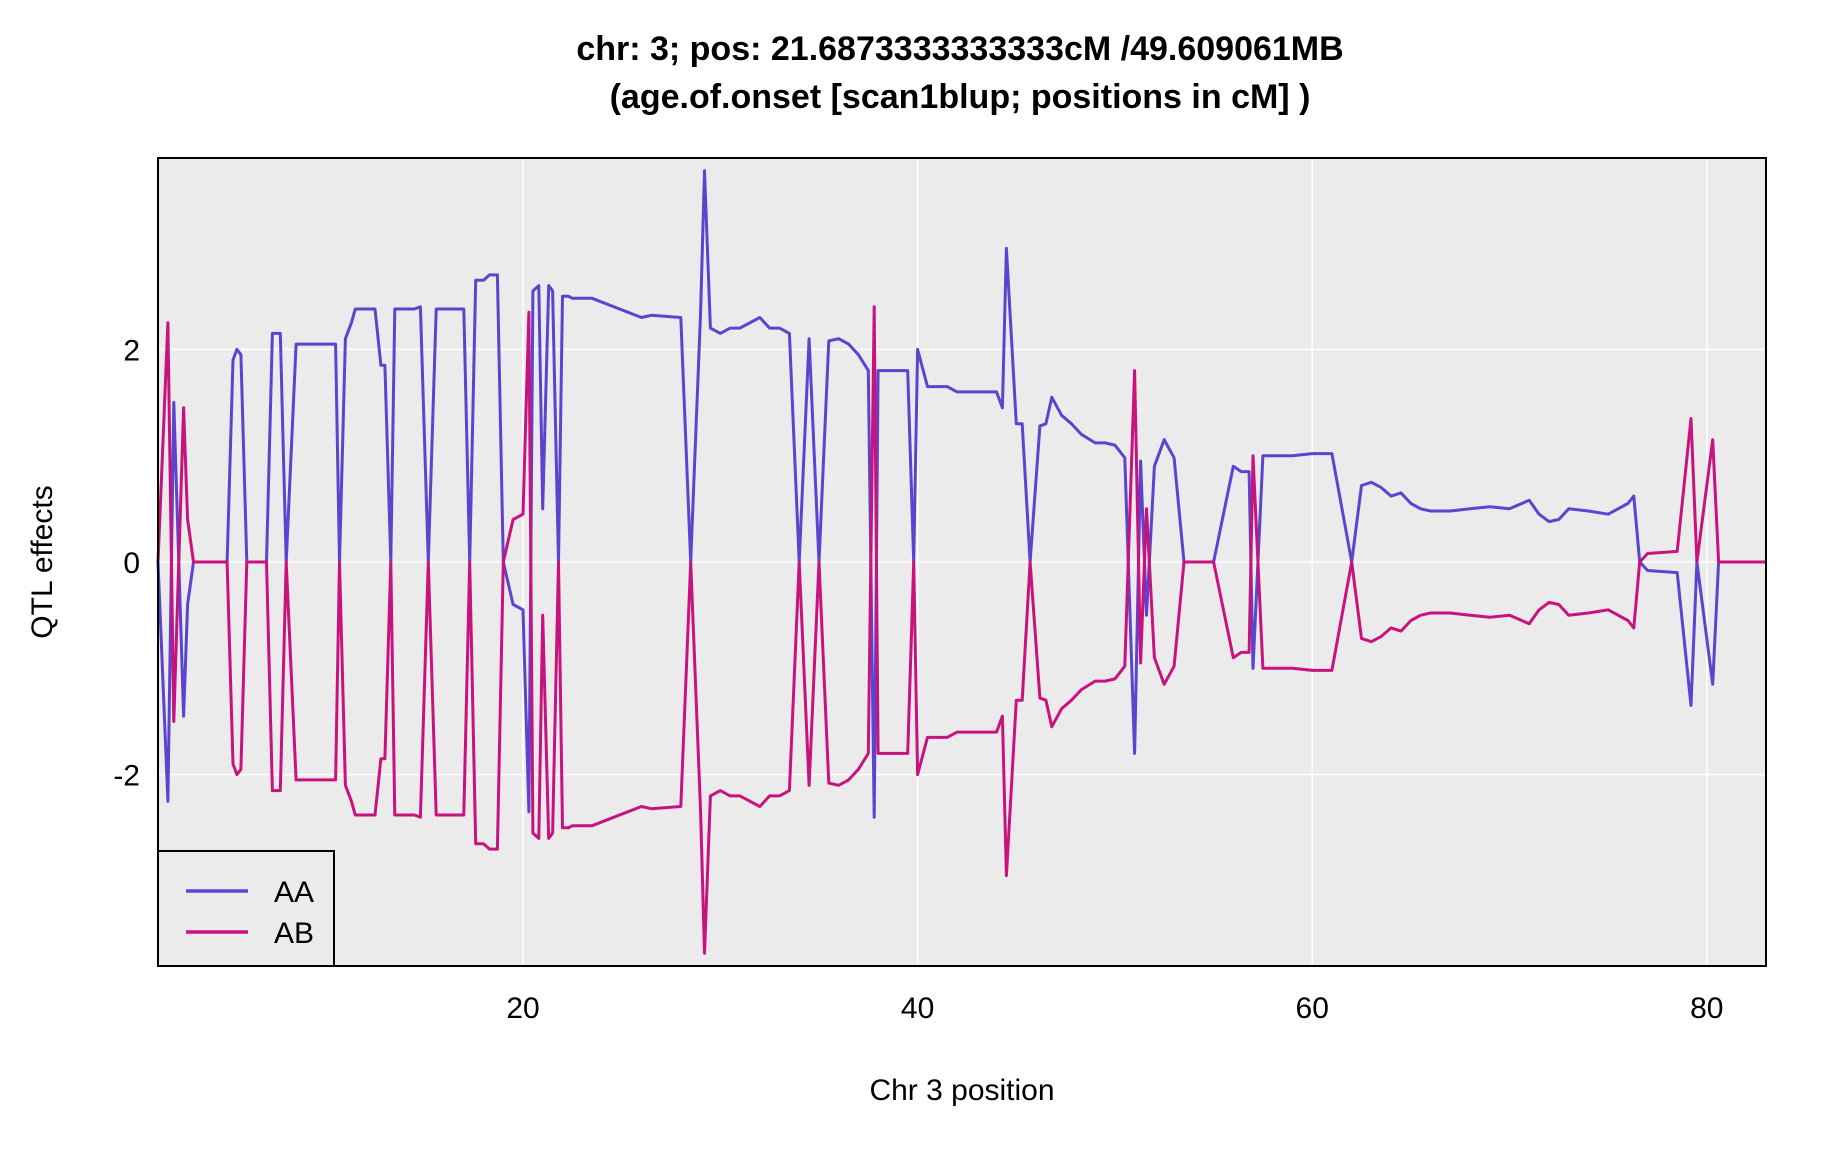 Image resolution: width=1824 pixels, height=1152 pixels. What do you see at coordinates (1114, 1008) in the screenshot?
I see `x-axis-ticks: 20 40 60 80` at bounding box center [1114, 1008].